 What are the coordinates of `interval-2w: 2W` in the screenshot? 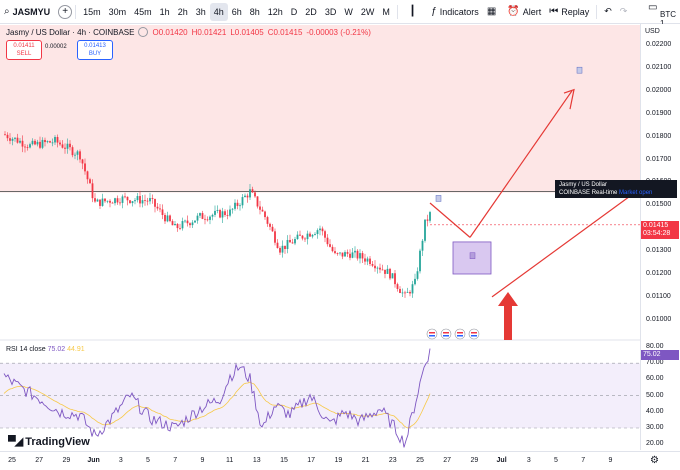 It's located at (367, 11).